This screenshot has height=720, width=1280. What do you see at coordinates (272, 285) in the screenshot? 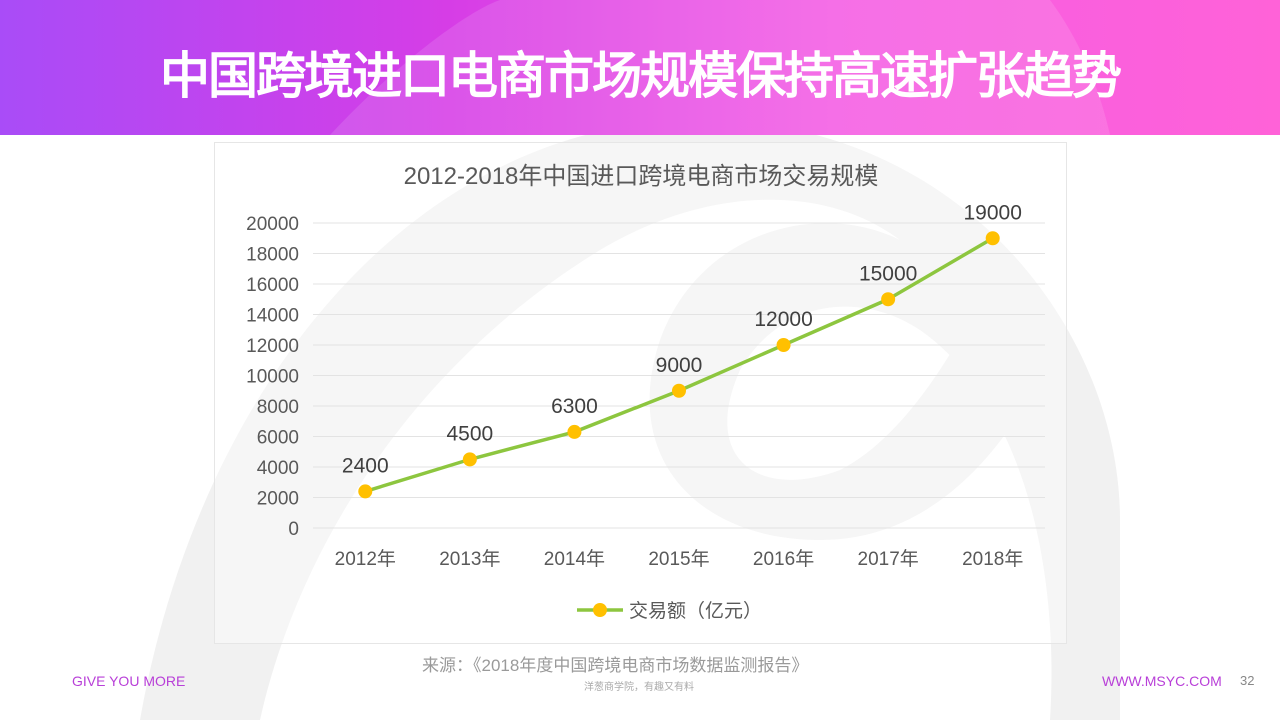
I see `y-tick-label: 16000` at bounding box center [272, 285].